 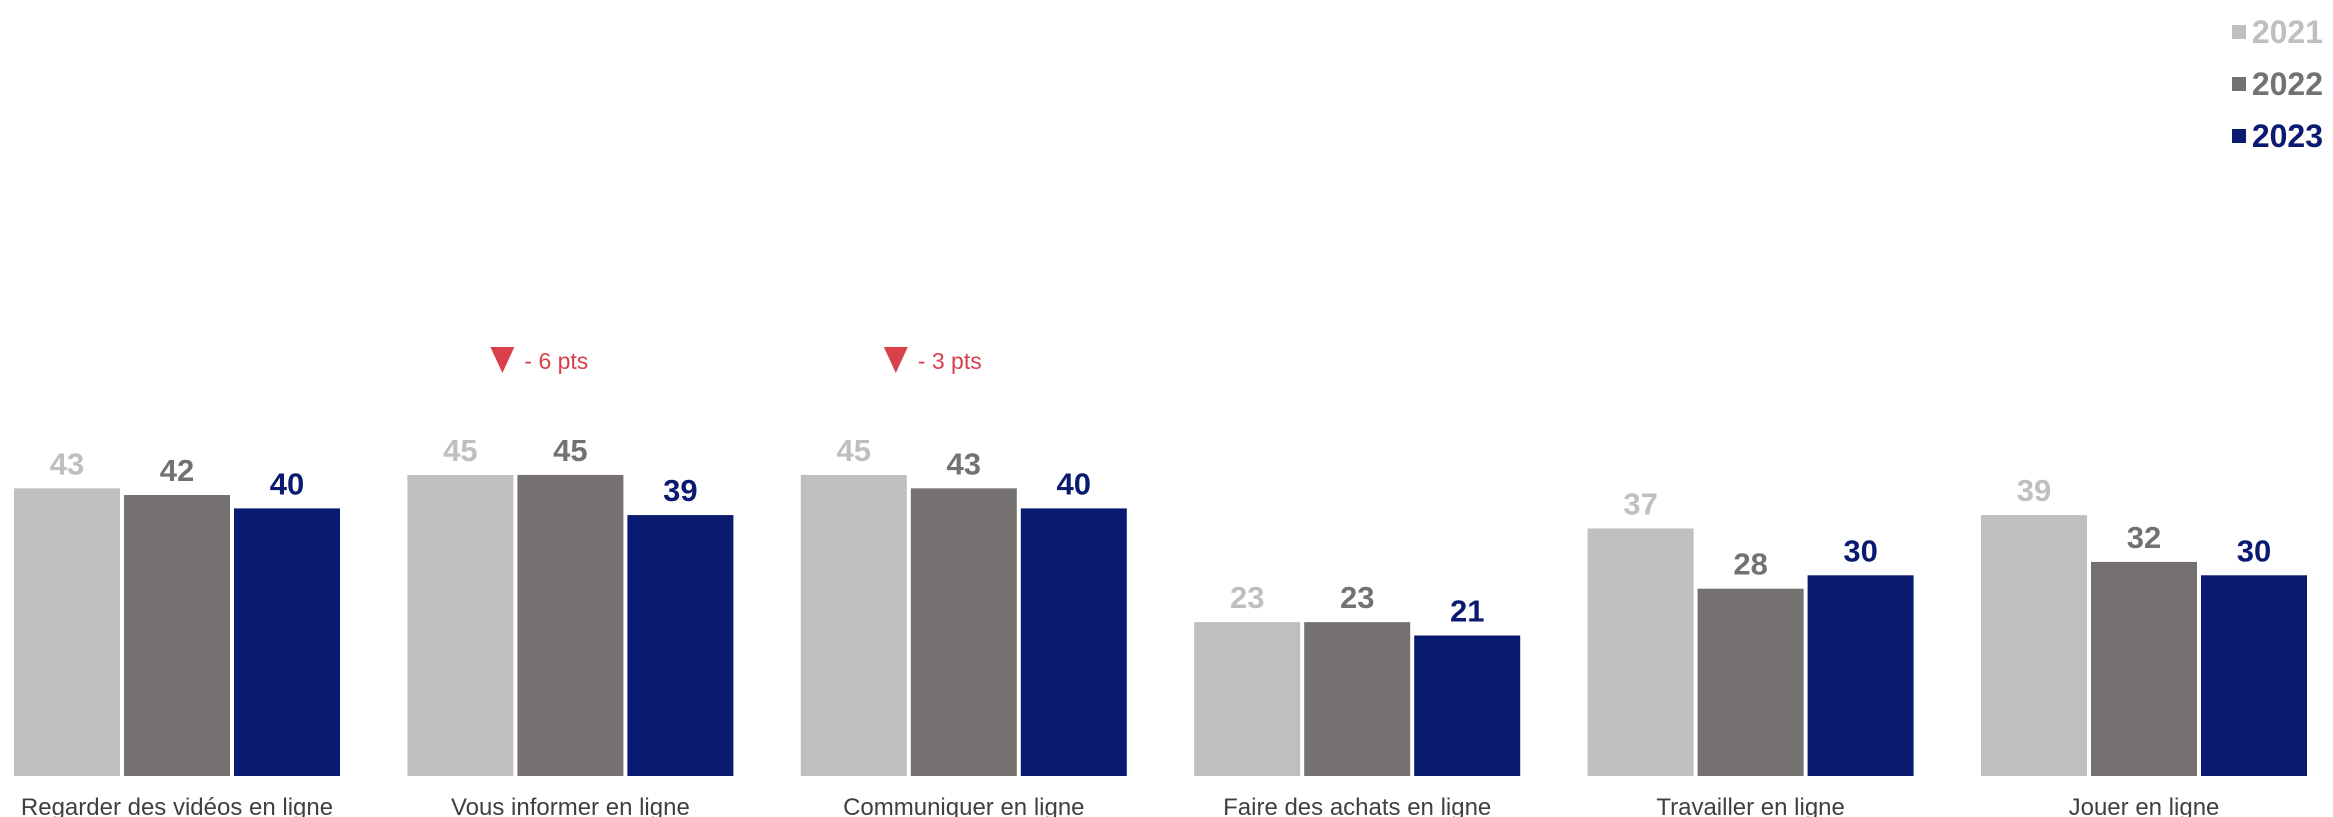 What do you see at coordinates (1467, 705) in the screenshot?
I see `bar-faire-des-achats-en-ligne-2023` at bounding box center [1467, 705].